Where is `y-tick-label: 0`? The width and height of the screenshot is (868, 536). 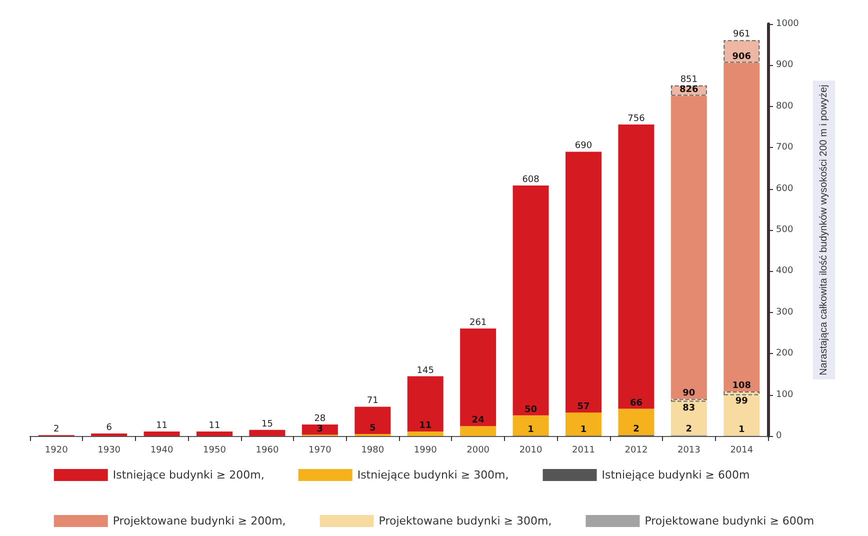
y-tick-label: 0 is located at coordinates (779, 436).